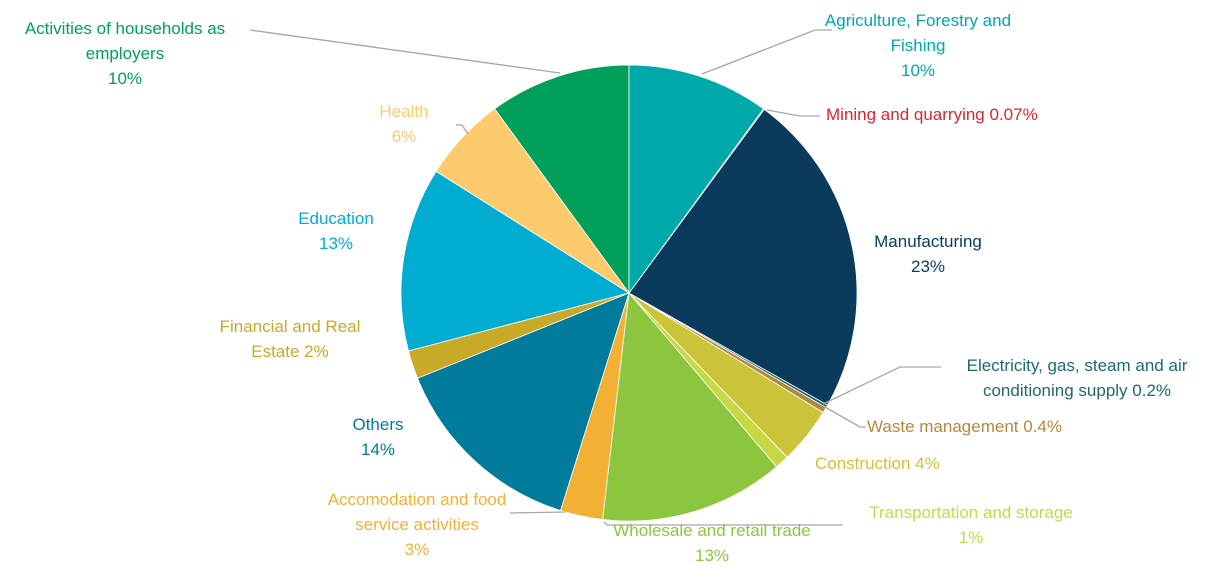 This screenshot has width=1227, height=568. Describe the element at coordinates (417, 512) in the screenshot. I see `category-name: Accomodation and food service activities` at that location.